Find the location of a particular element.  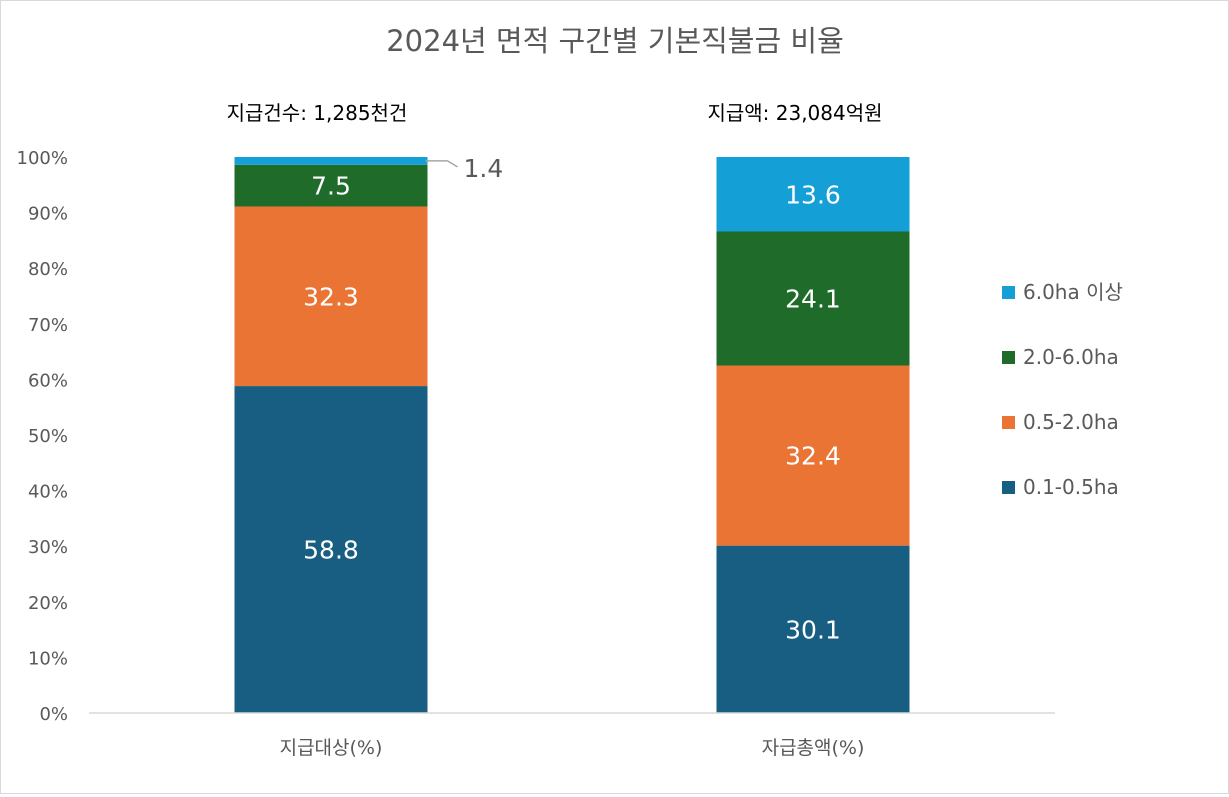

y-tick-label: 40% is located at coordinates (48, 492).